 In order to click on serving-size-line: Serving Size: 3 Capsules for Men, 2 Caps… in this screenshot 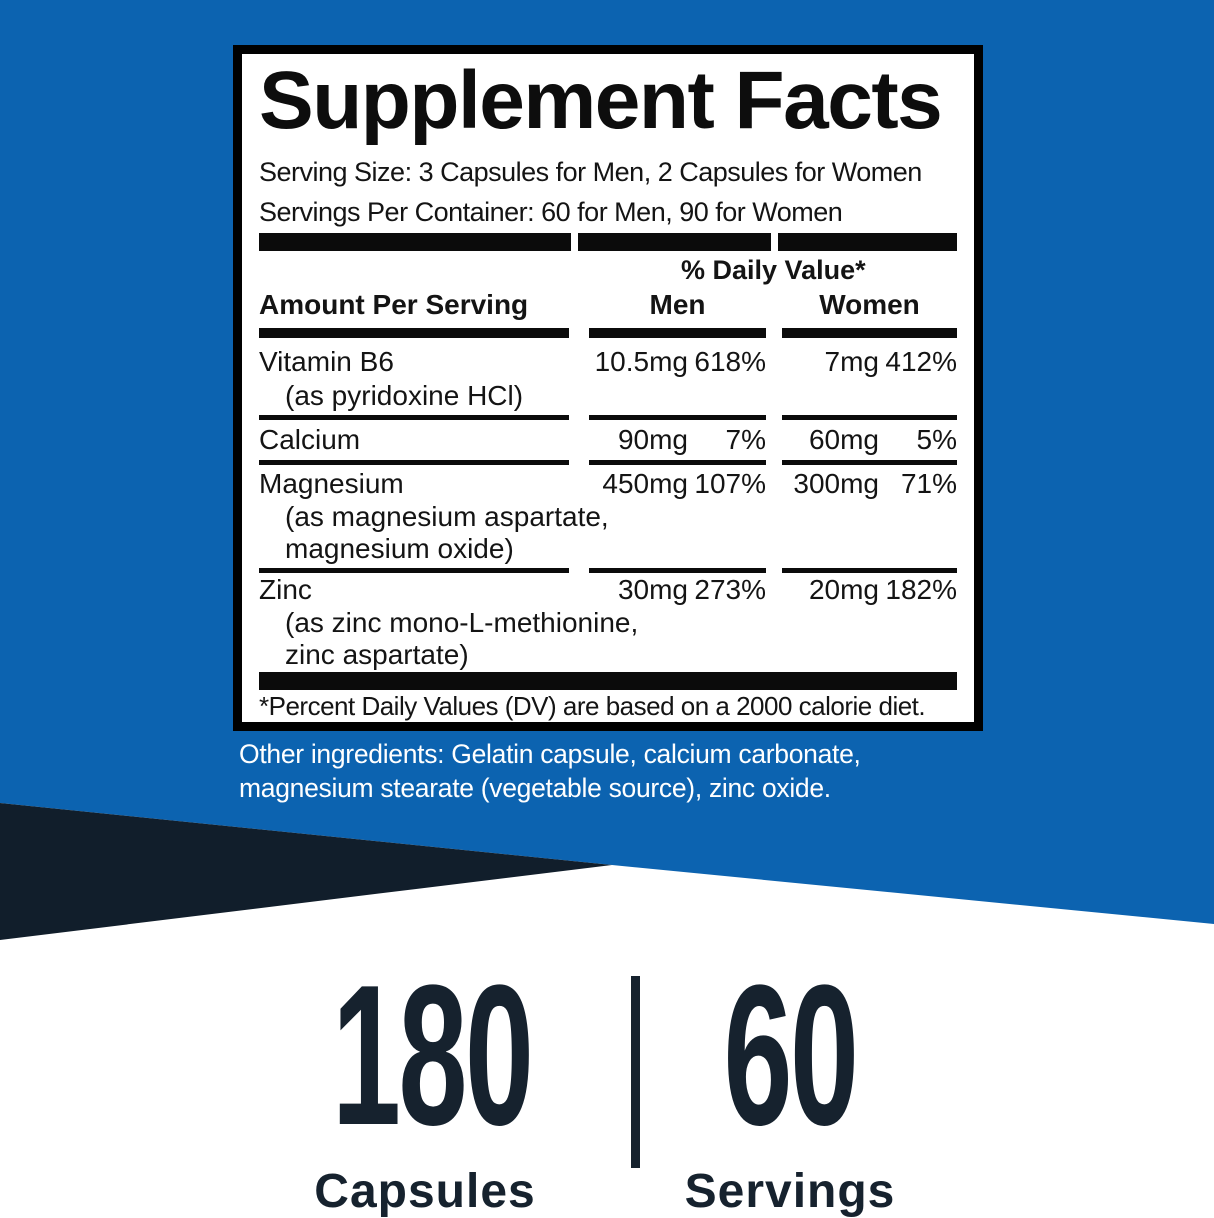, I will do `click(590, 172)`.